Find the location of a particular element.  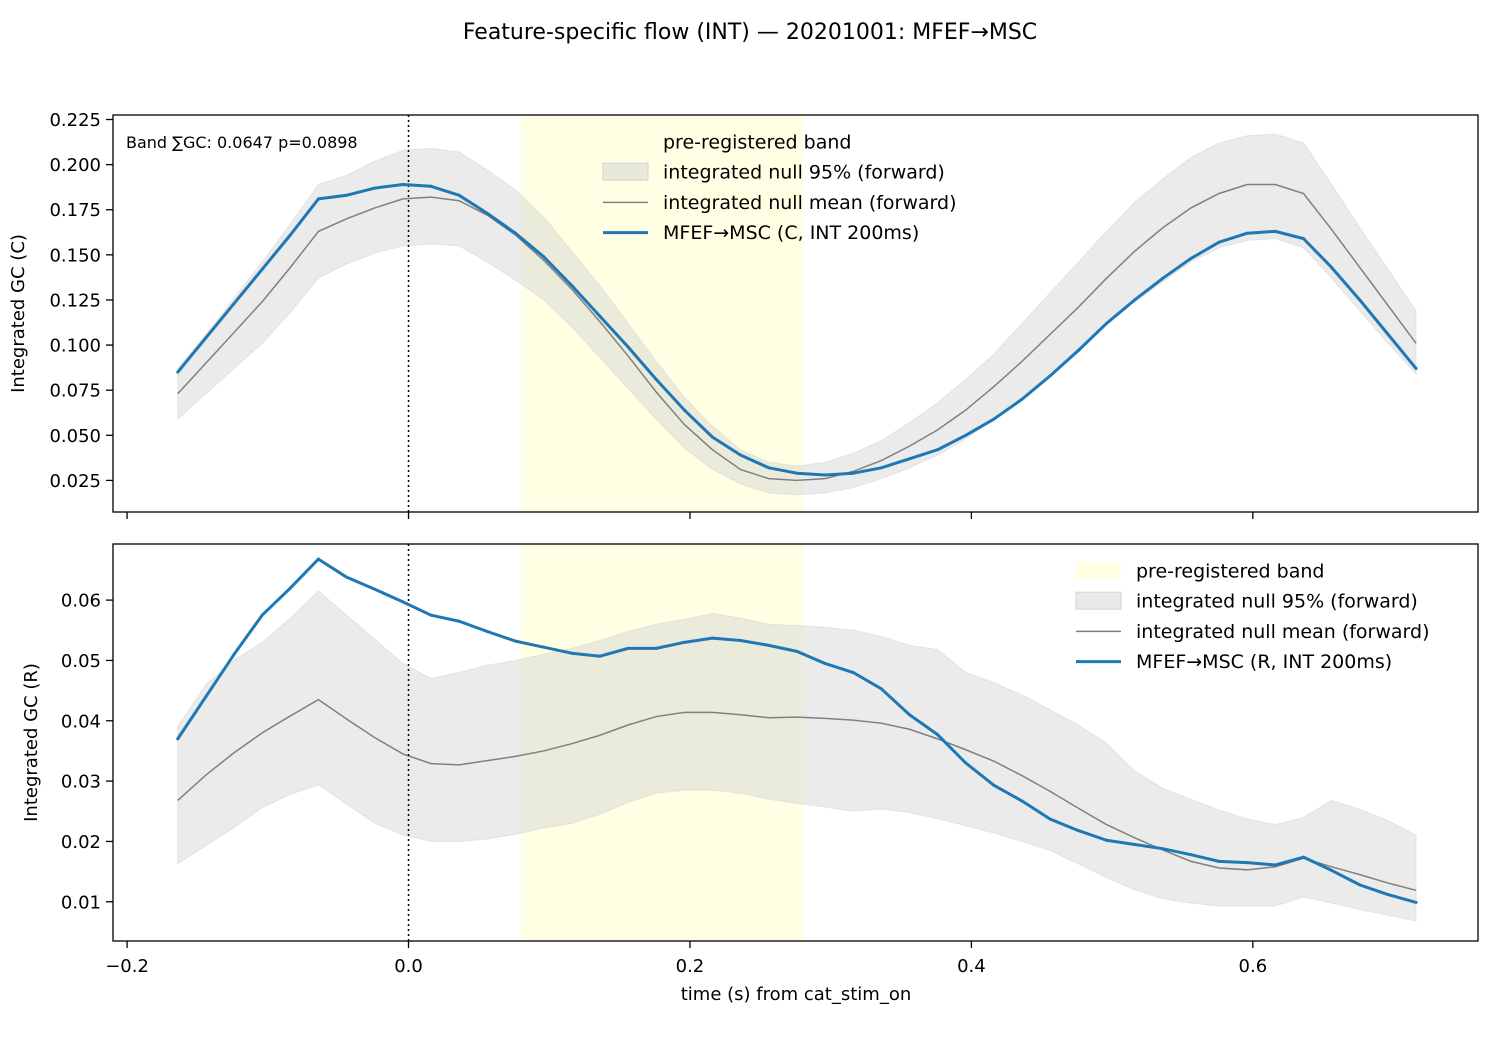

legend-label: MFEF→MSC (R, INT 200ms) is located at coordinates (1264, 662).